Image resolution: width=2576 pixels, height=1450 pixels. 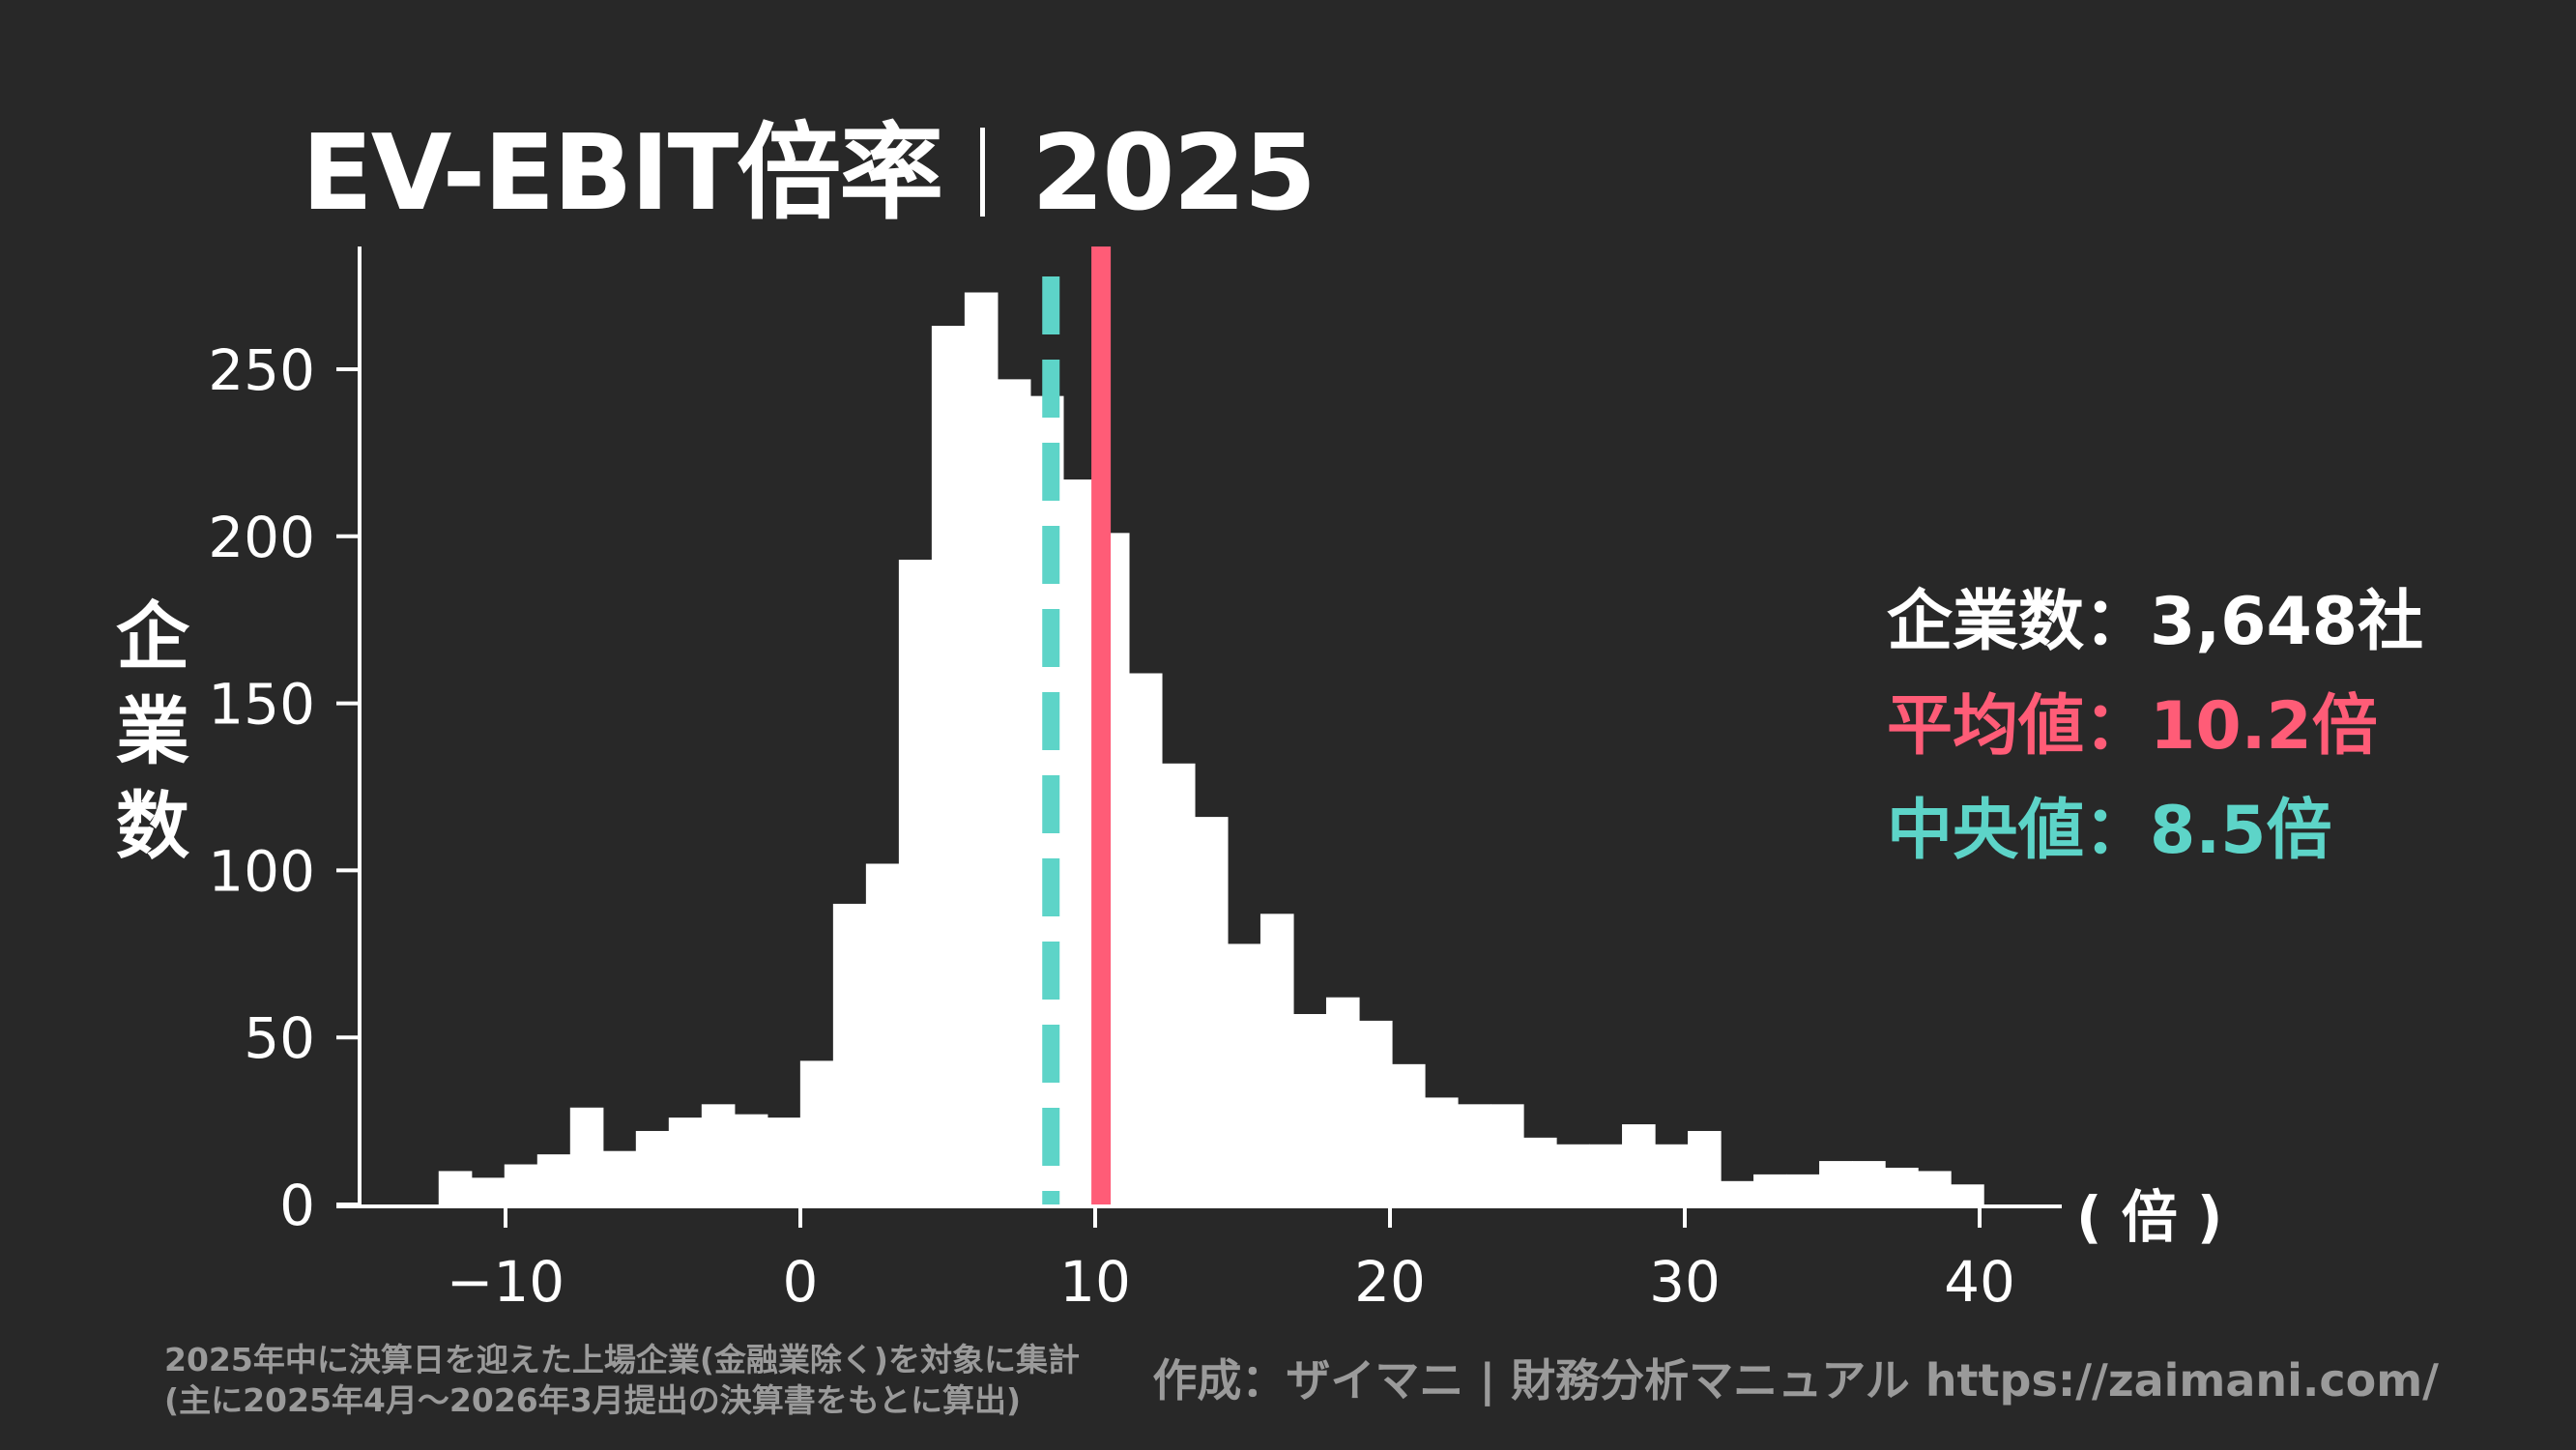 I want to click on chart-title: EV-EBIT倍率 2025, so click(x=809, y=164).